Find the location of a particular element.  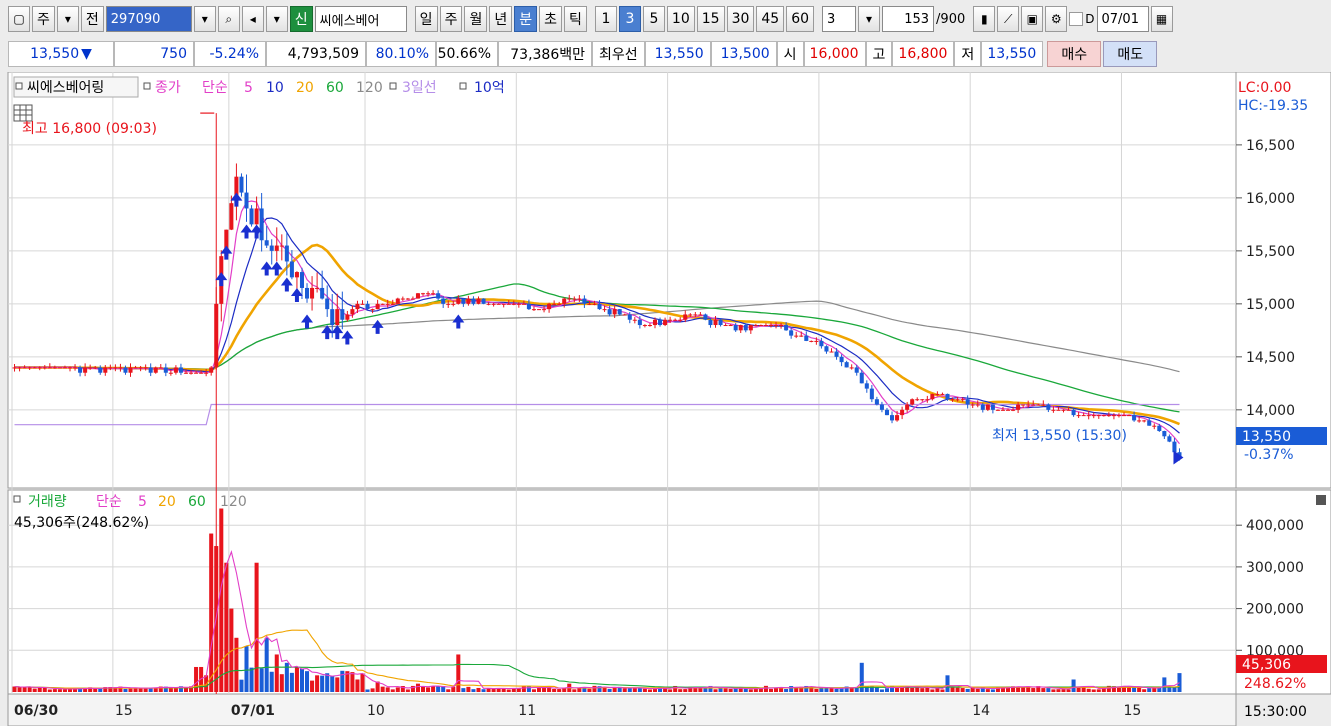

legend-vol-ma5: 5 is located at coordinates (142, 502).